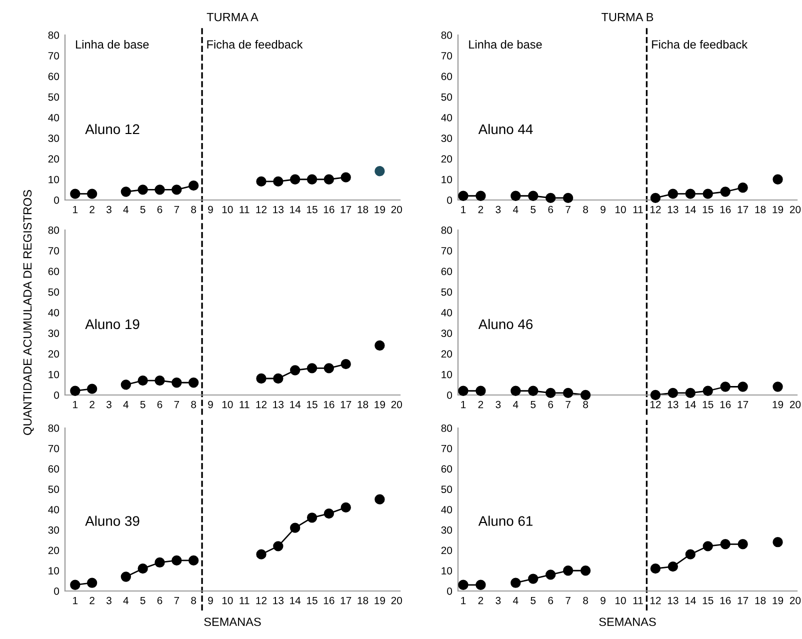 This screenshot has width=802, height=639. I want to click on chart-title: TURMA A, so click(232, 17).